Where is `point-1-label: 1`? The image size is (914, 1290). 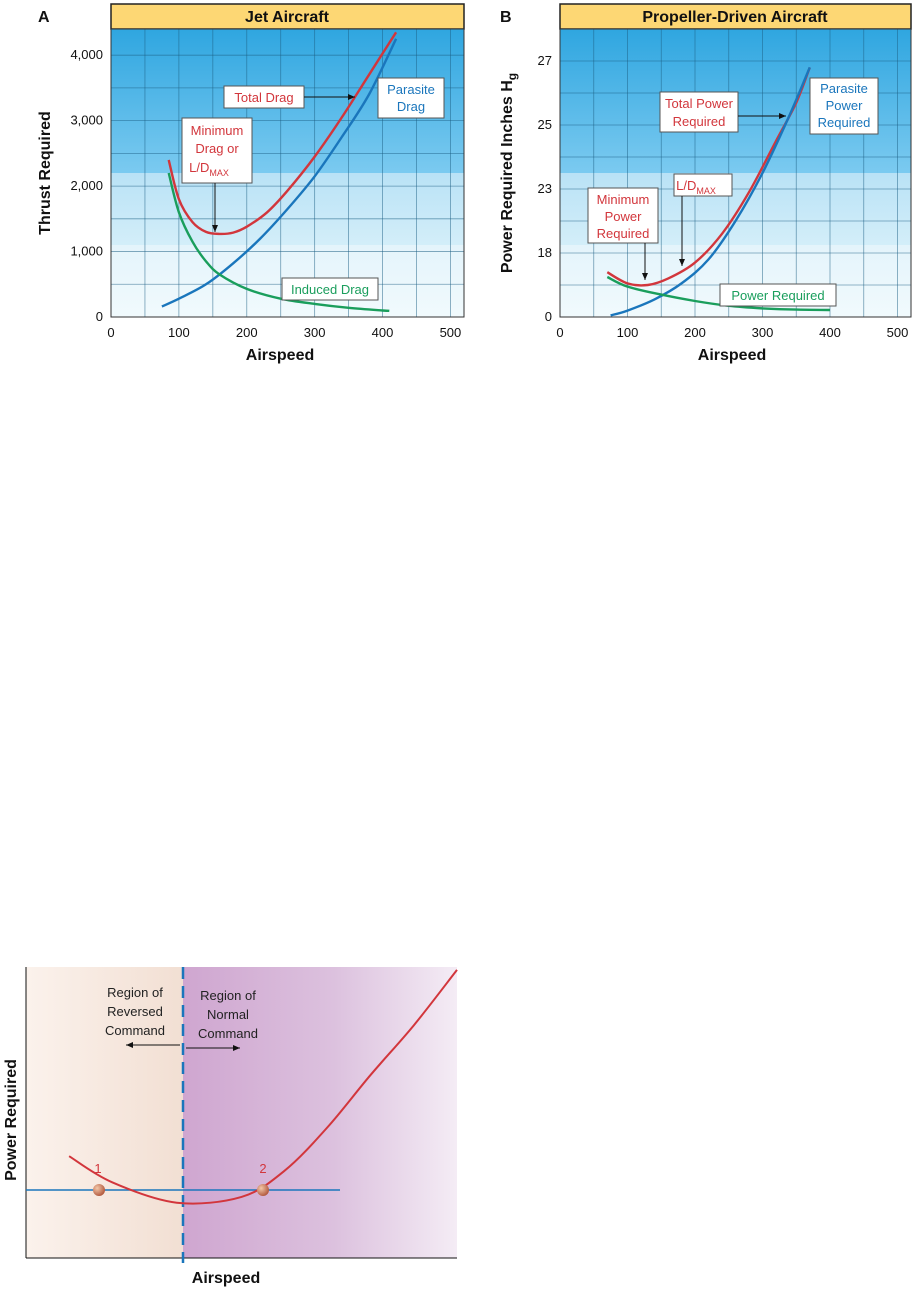
point-1-label: 1 is located at coordinates (97, 1168).